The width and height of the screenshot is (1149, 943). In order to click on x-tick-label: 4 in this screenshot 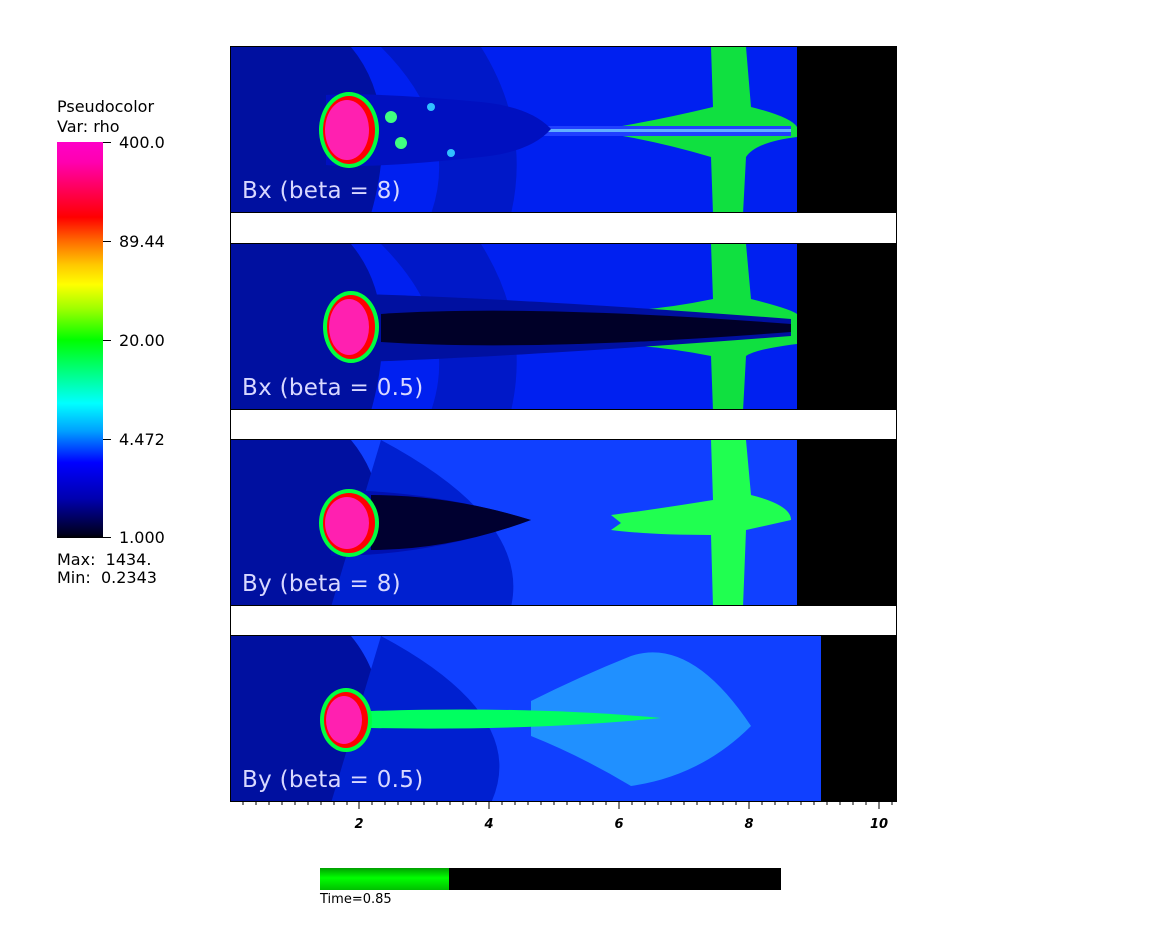, I will do `click(489, 824)`.